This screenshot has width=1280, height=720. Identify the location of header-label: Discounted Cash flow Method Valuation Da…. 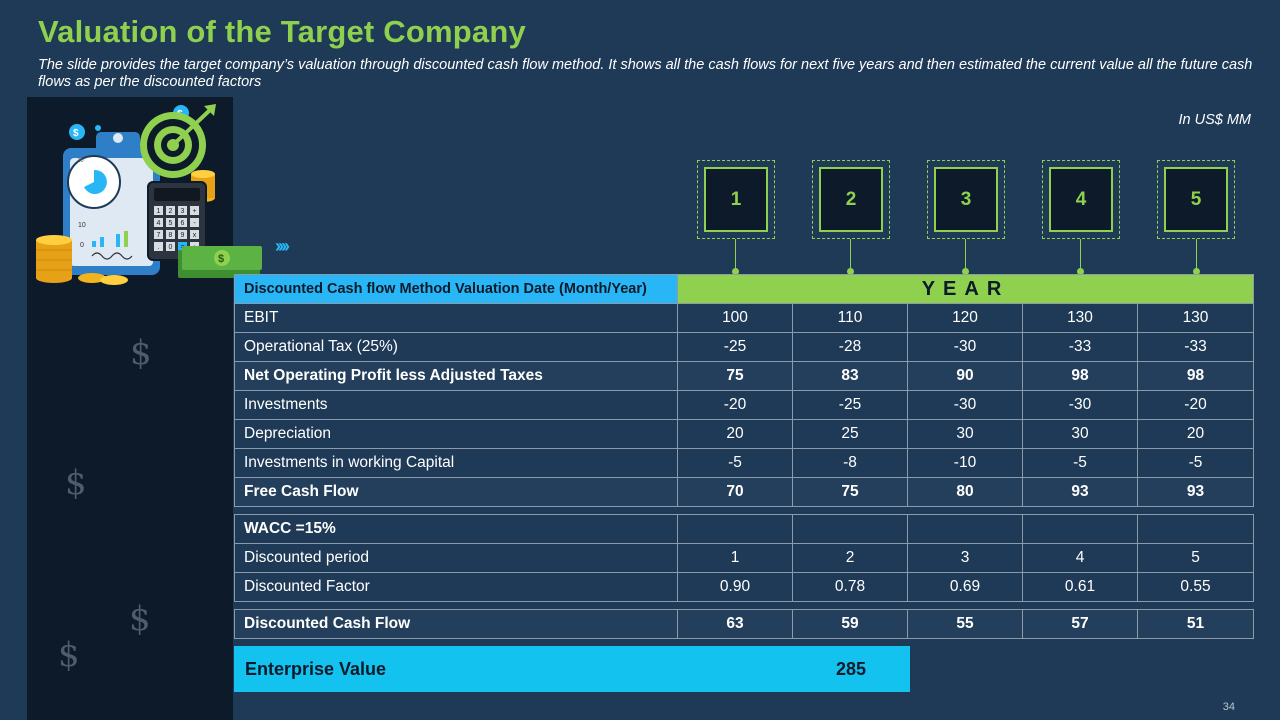
(456, 289).